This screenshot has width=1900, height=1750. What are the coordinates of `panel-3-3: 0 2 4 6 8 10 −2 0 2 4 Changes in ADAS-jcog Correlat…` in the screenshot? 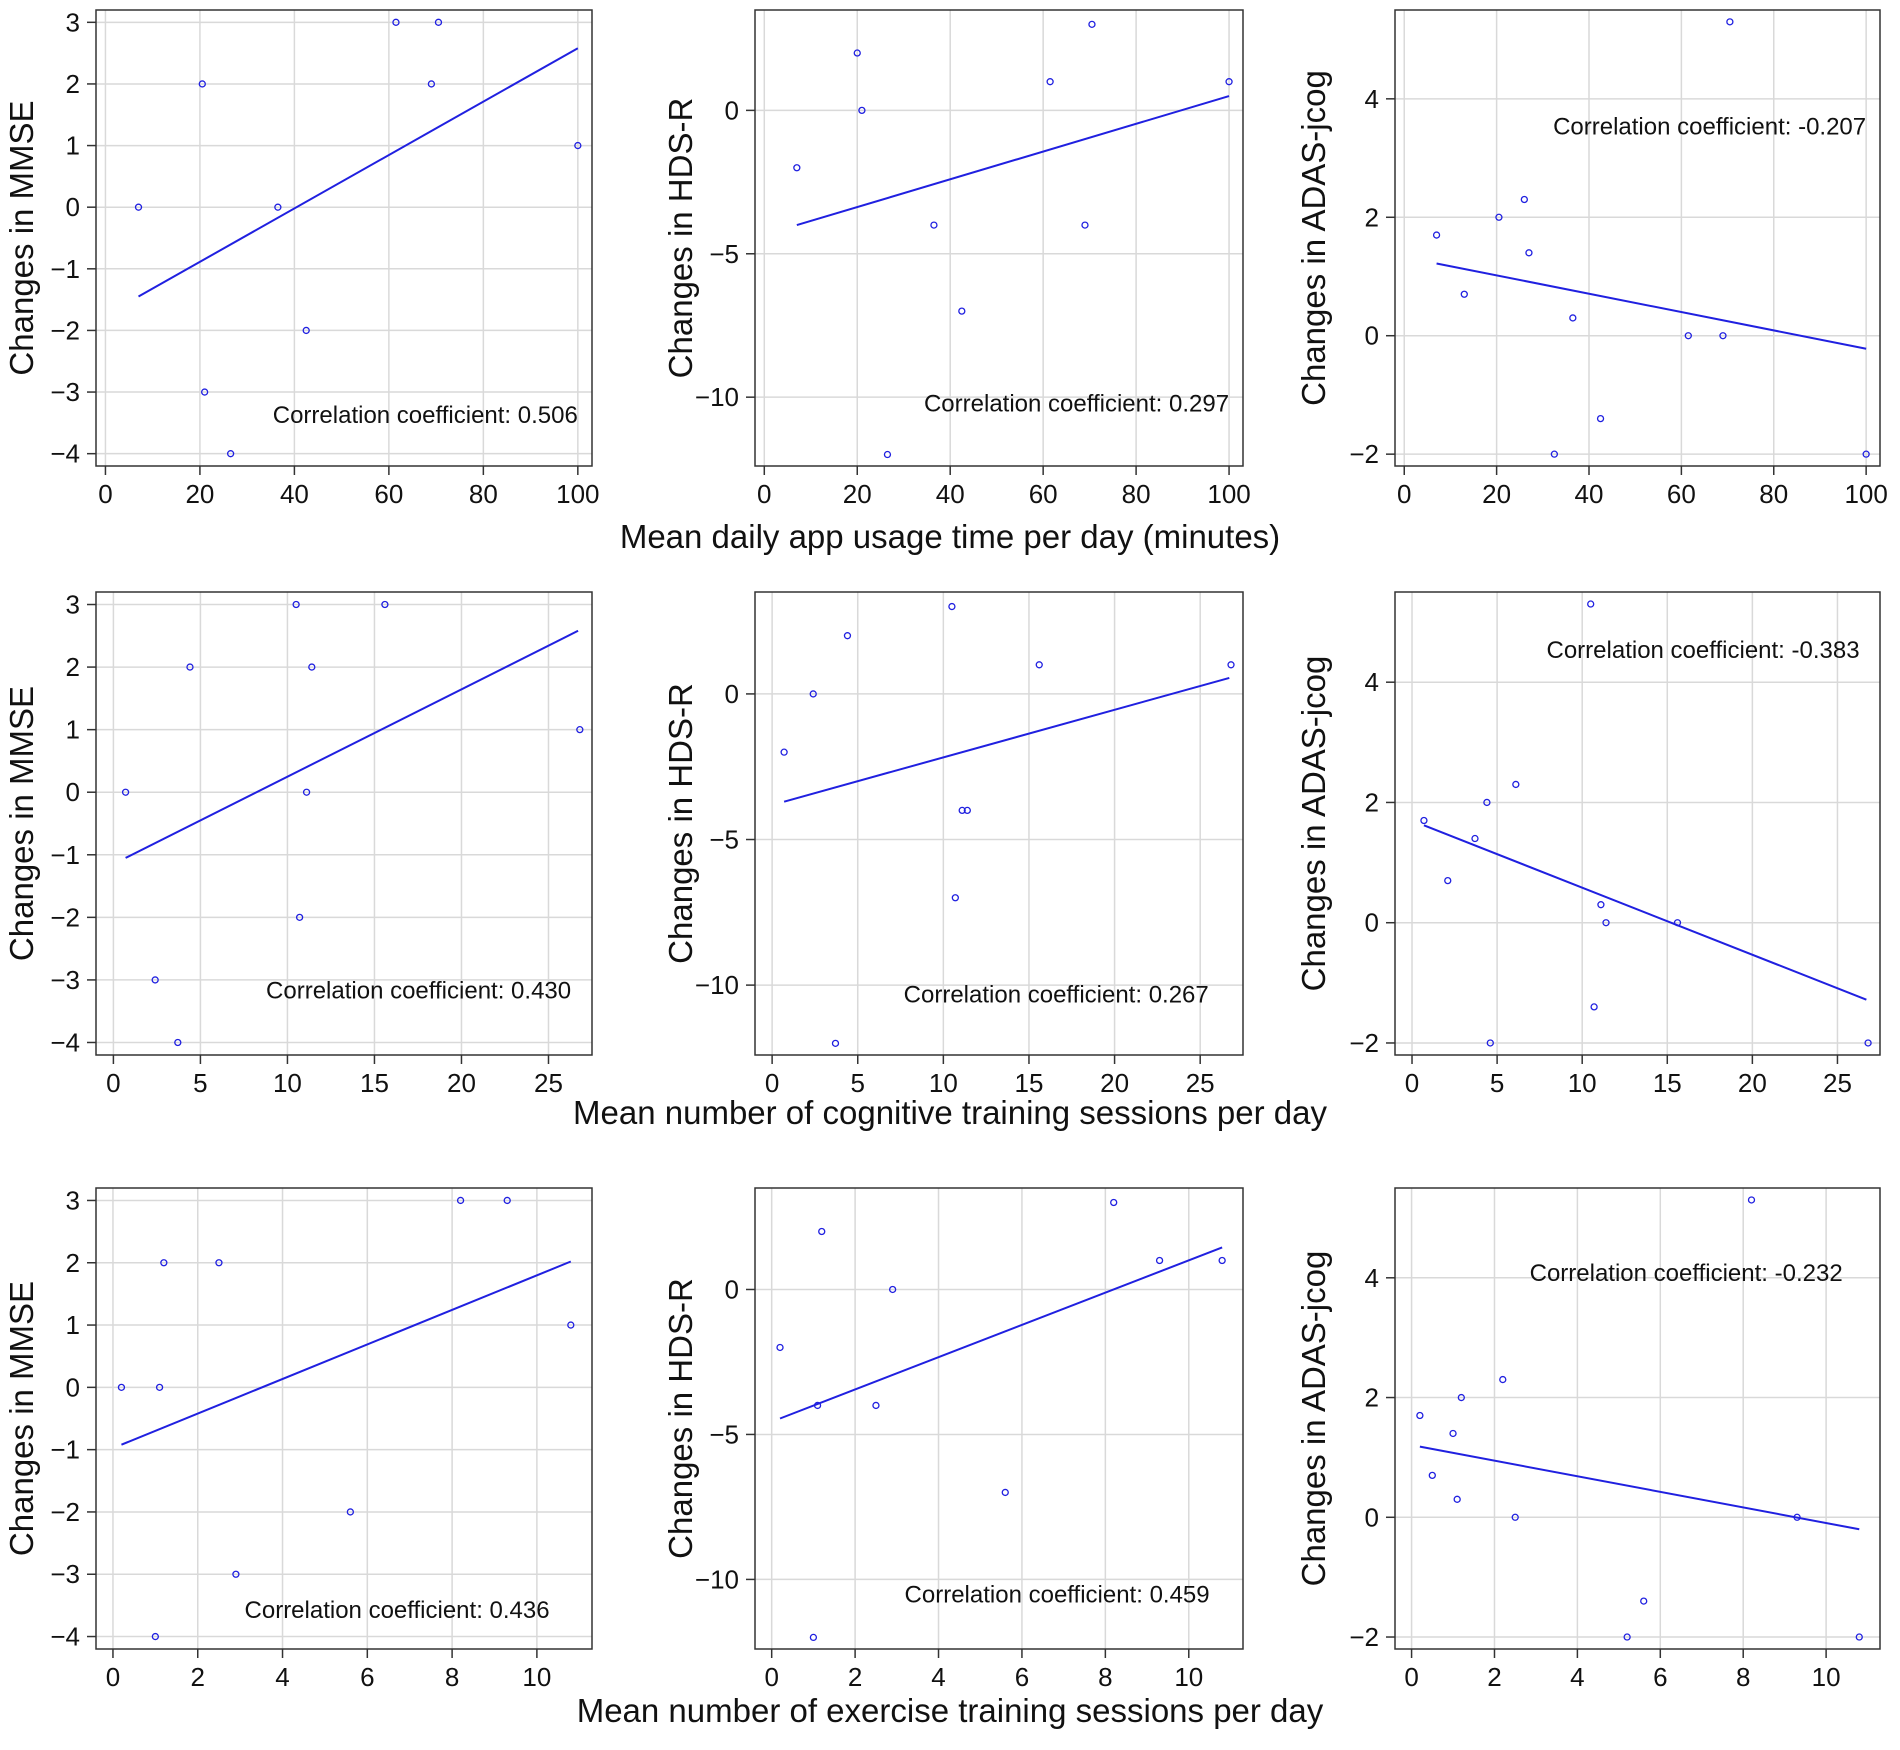 It's located at (1588, 1439).